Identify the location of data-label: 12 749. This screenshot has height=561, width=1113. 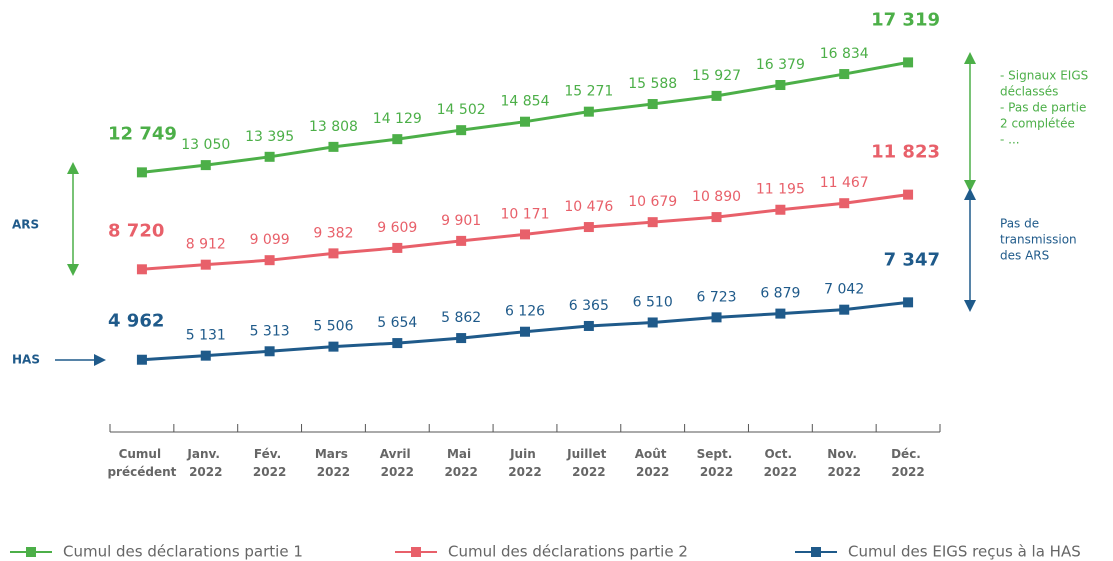
(142, 133).